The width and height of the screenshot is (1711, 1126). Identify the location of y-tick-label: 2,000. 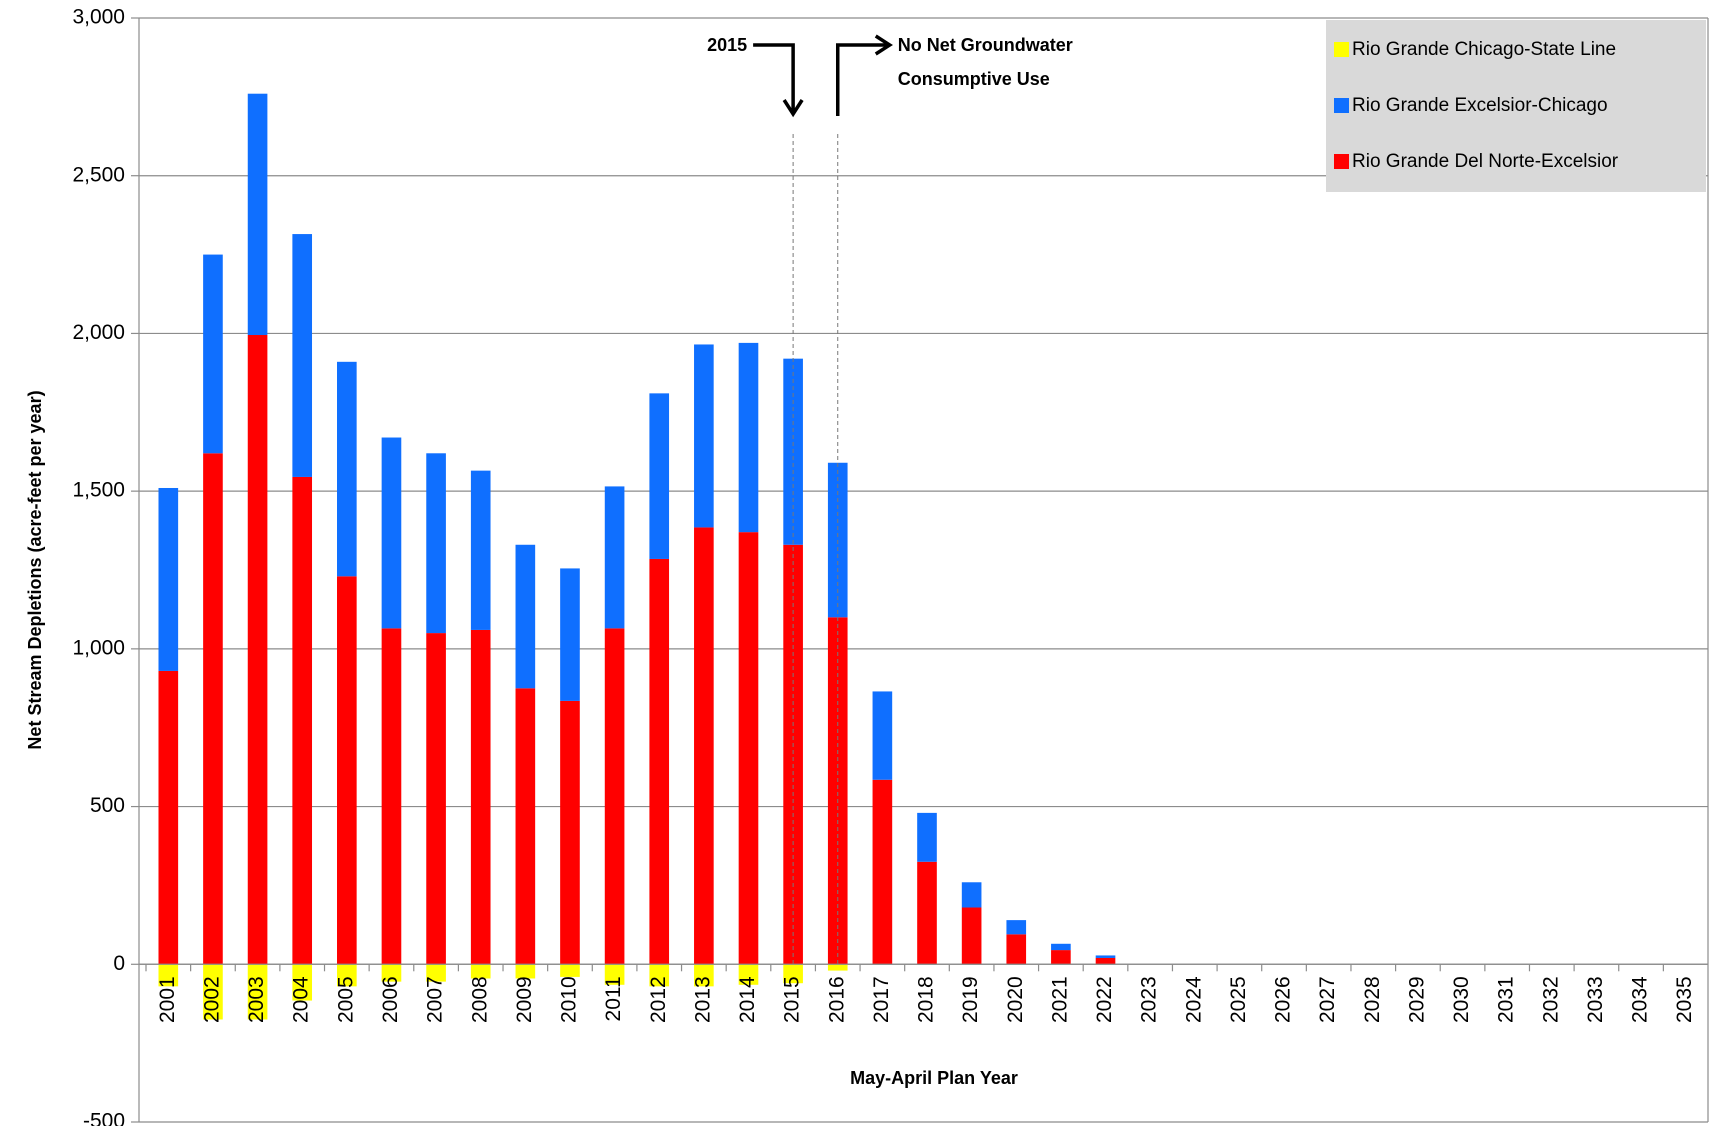
(98, 332).